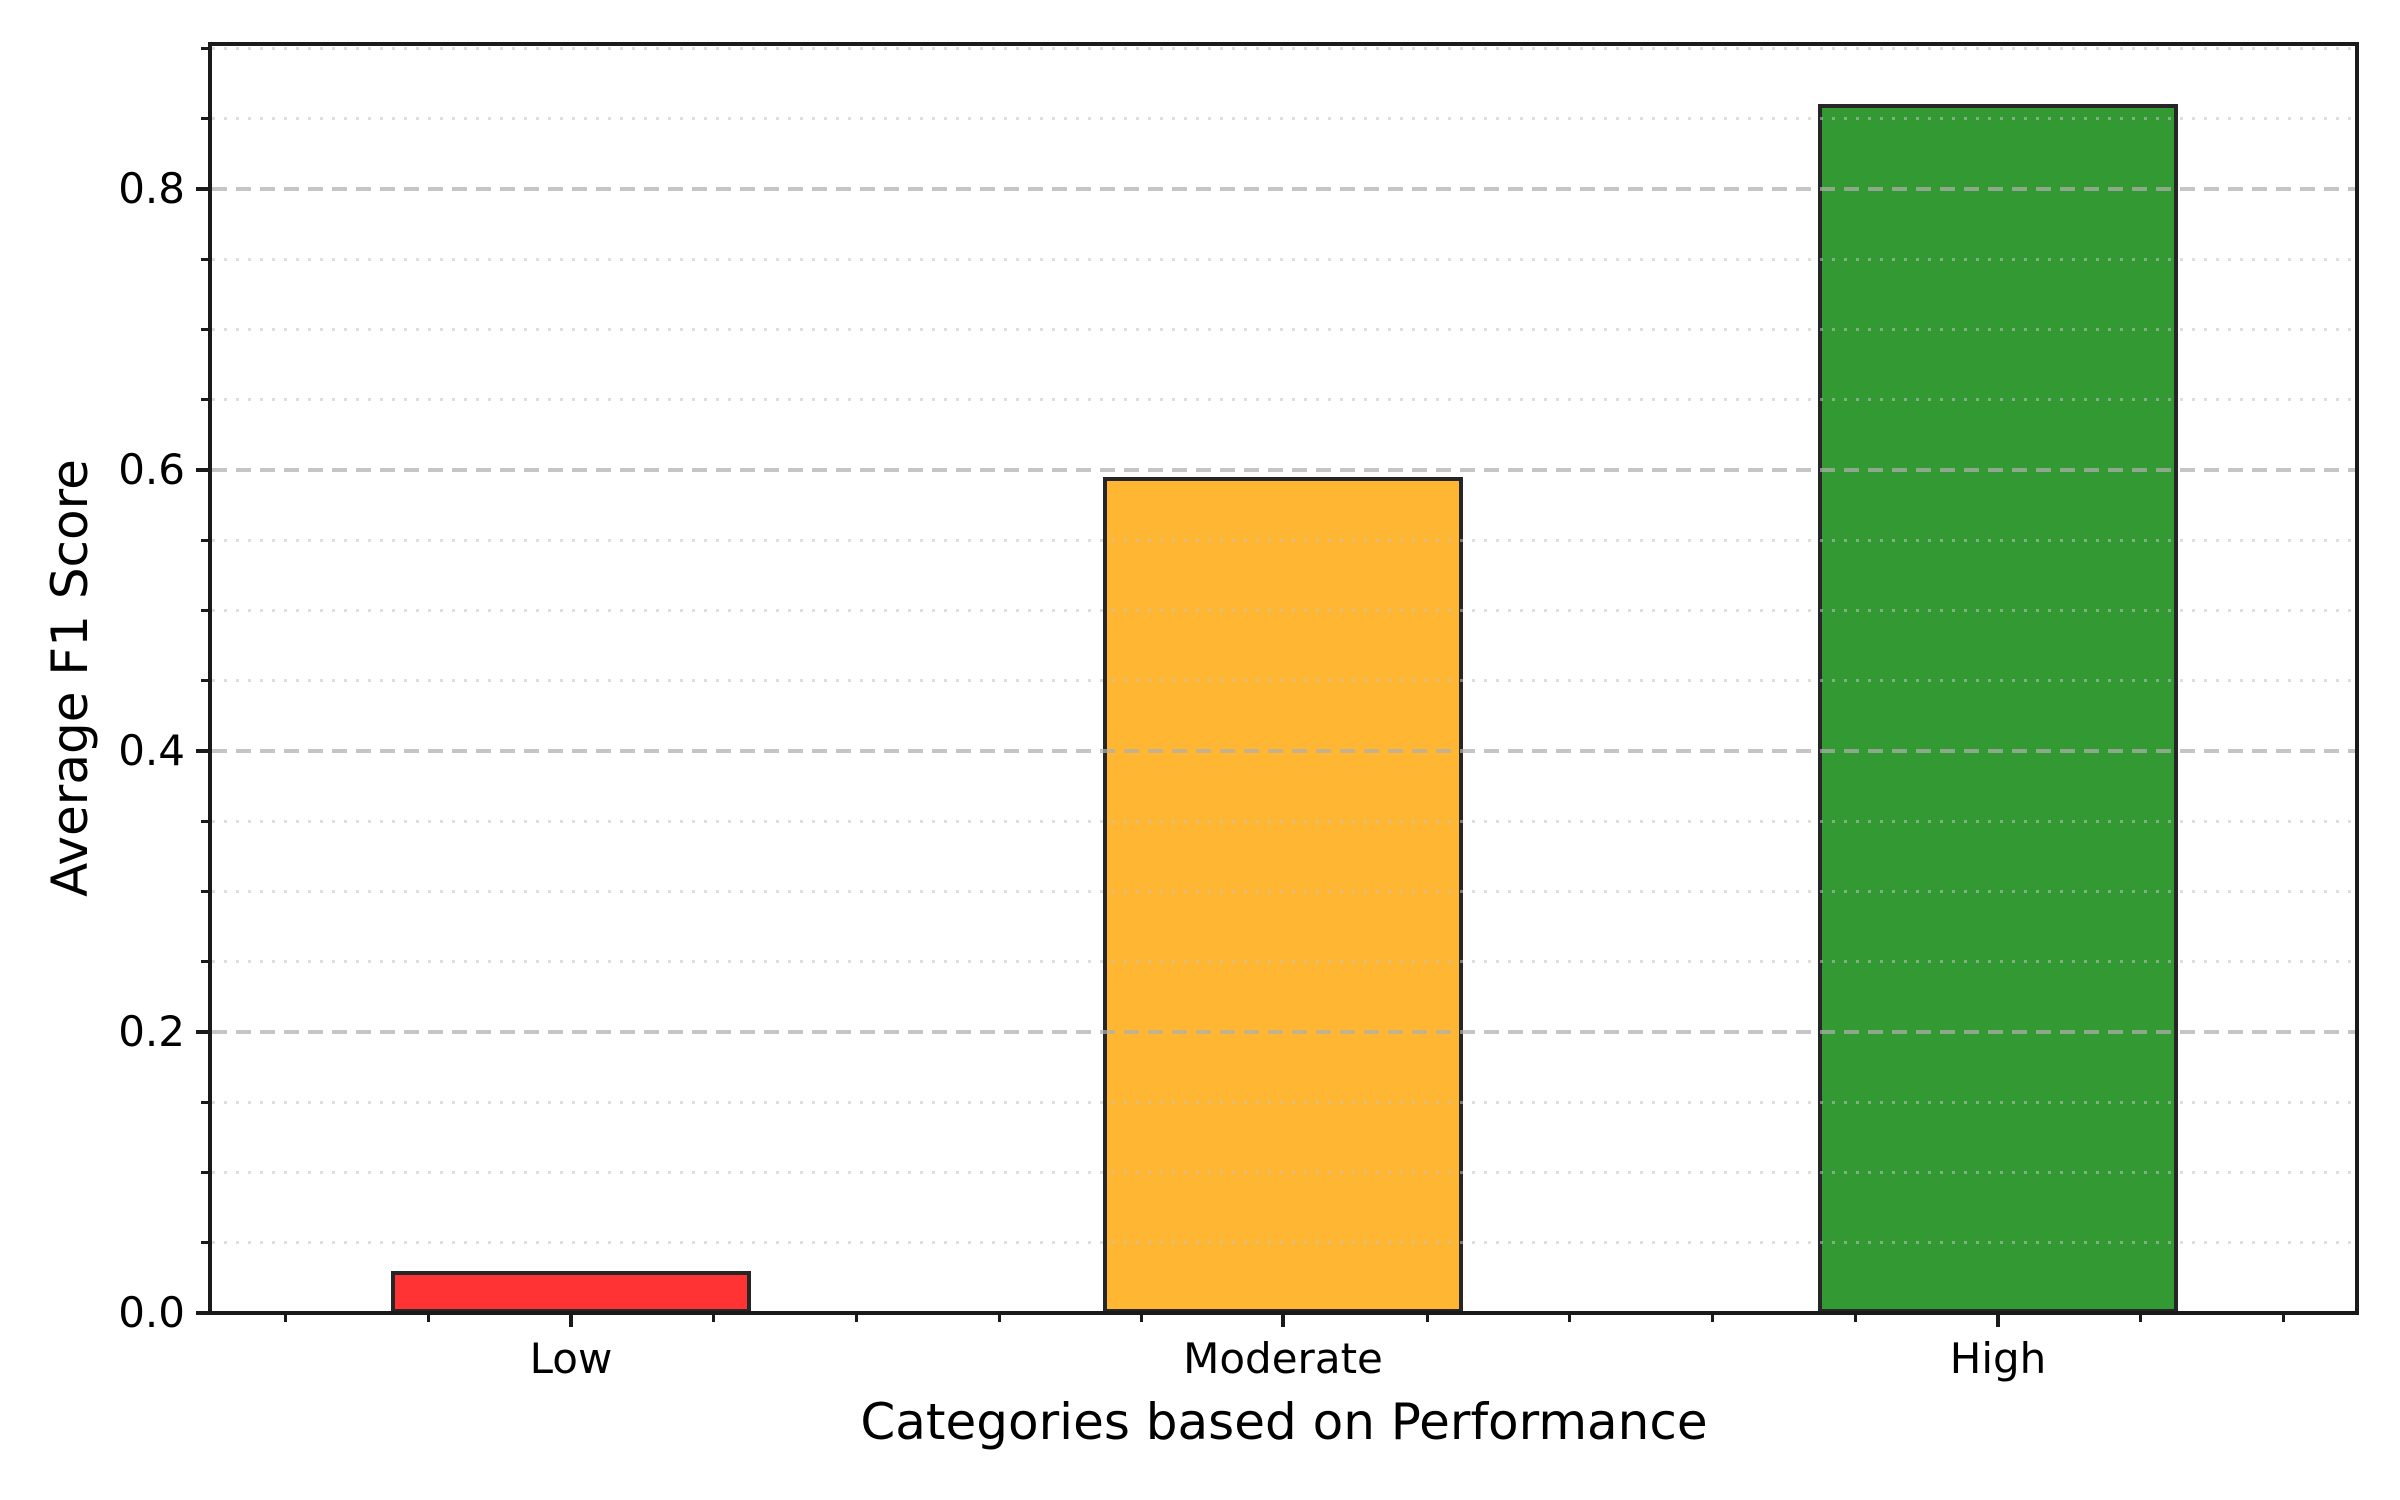 The width and height of the screenshot is (2400, 1500). What do you see at coordinates (2357, 678) in the screenshot?
I see `right-spine` at bounding box center [2357, 678].